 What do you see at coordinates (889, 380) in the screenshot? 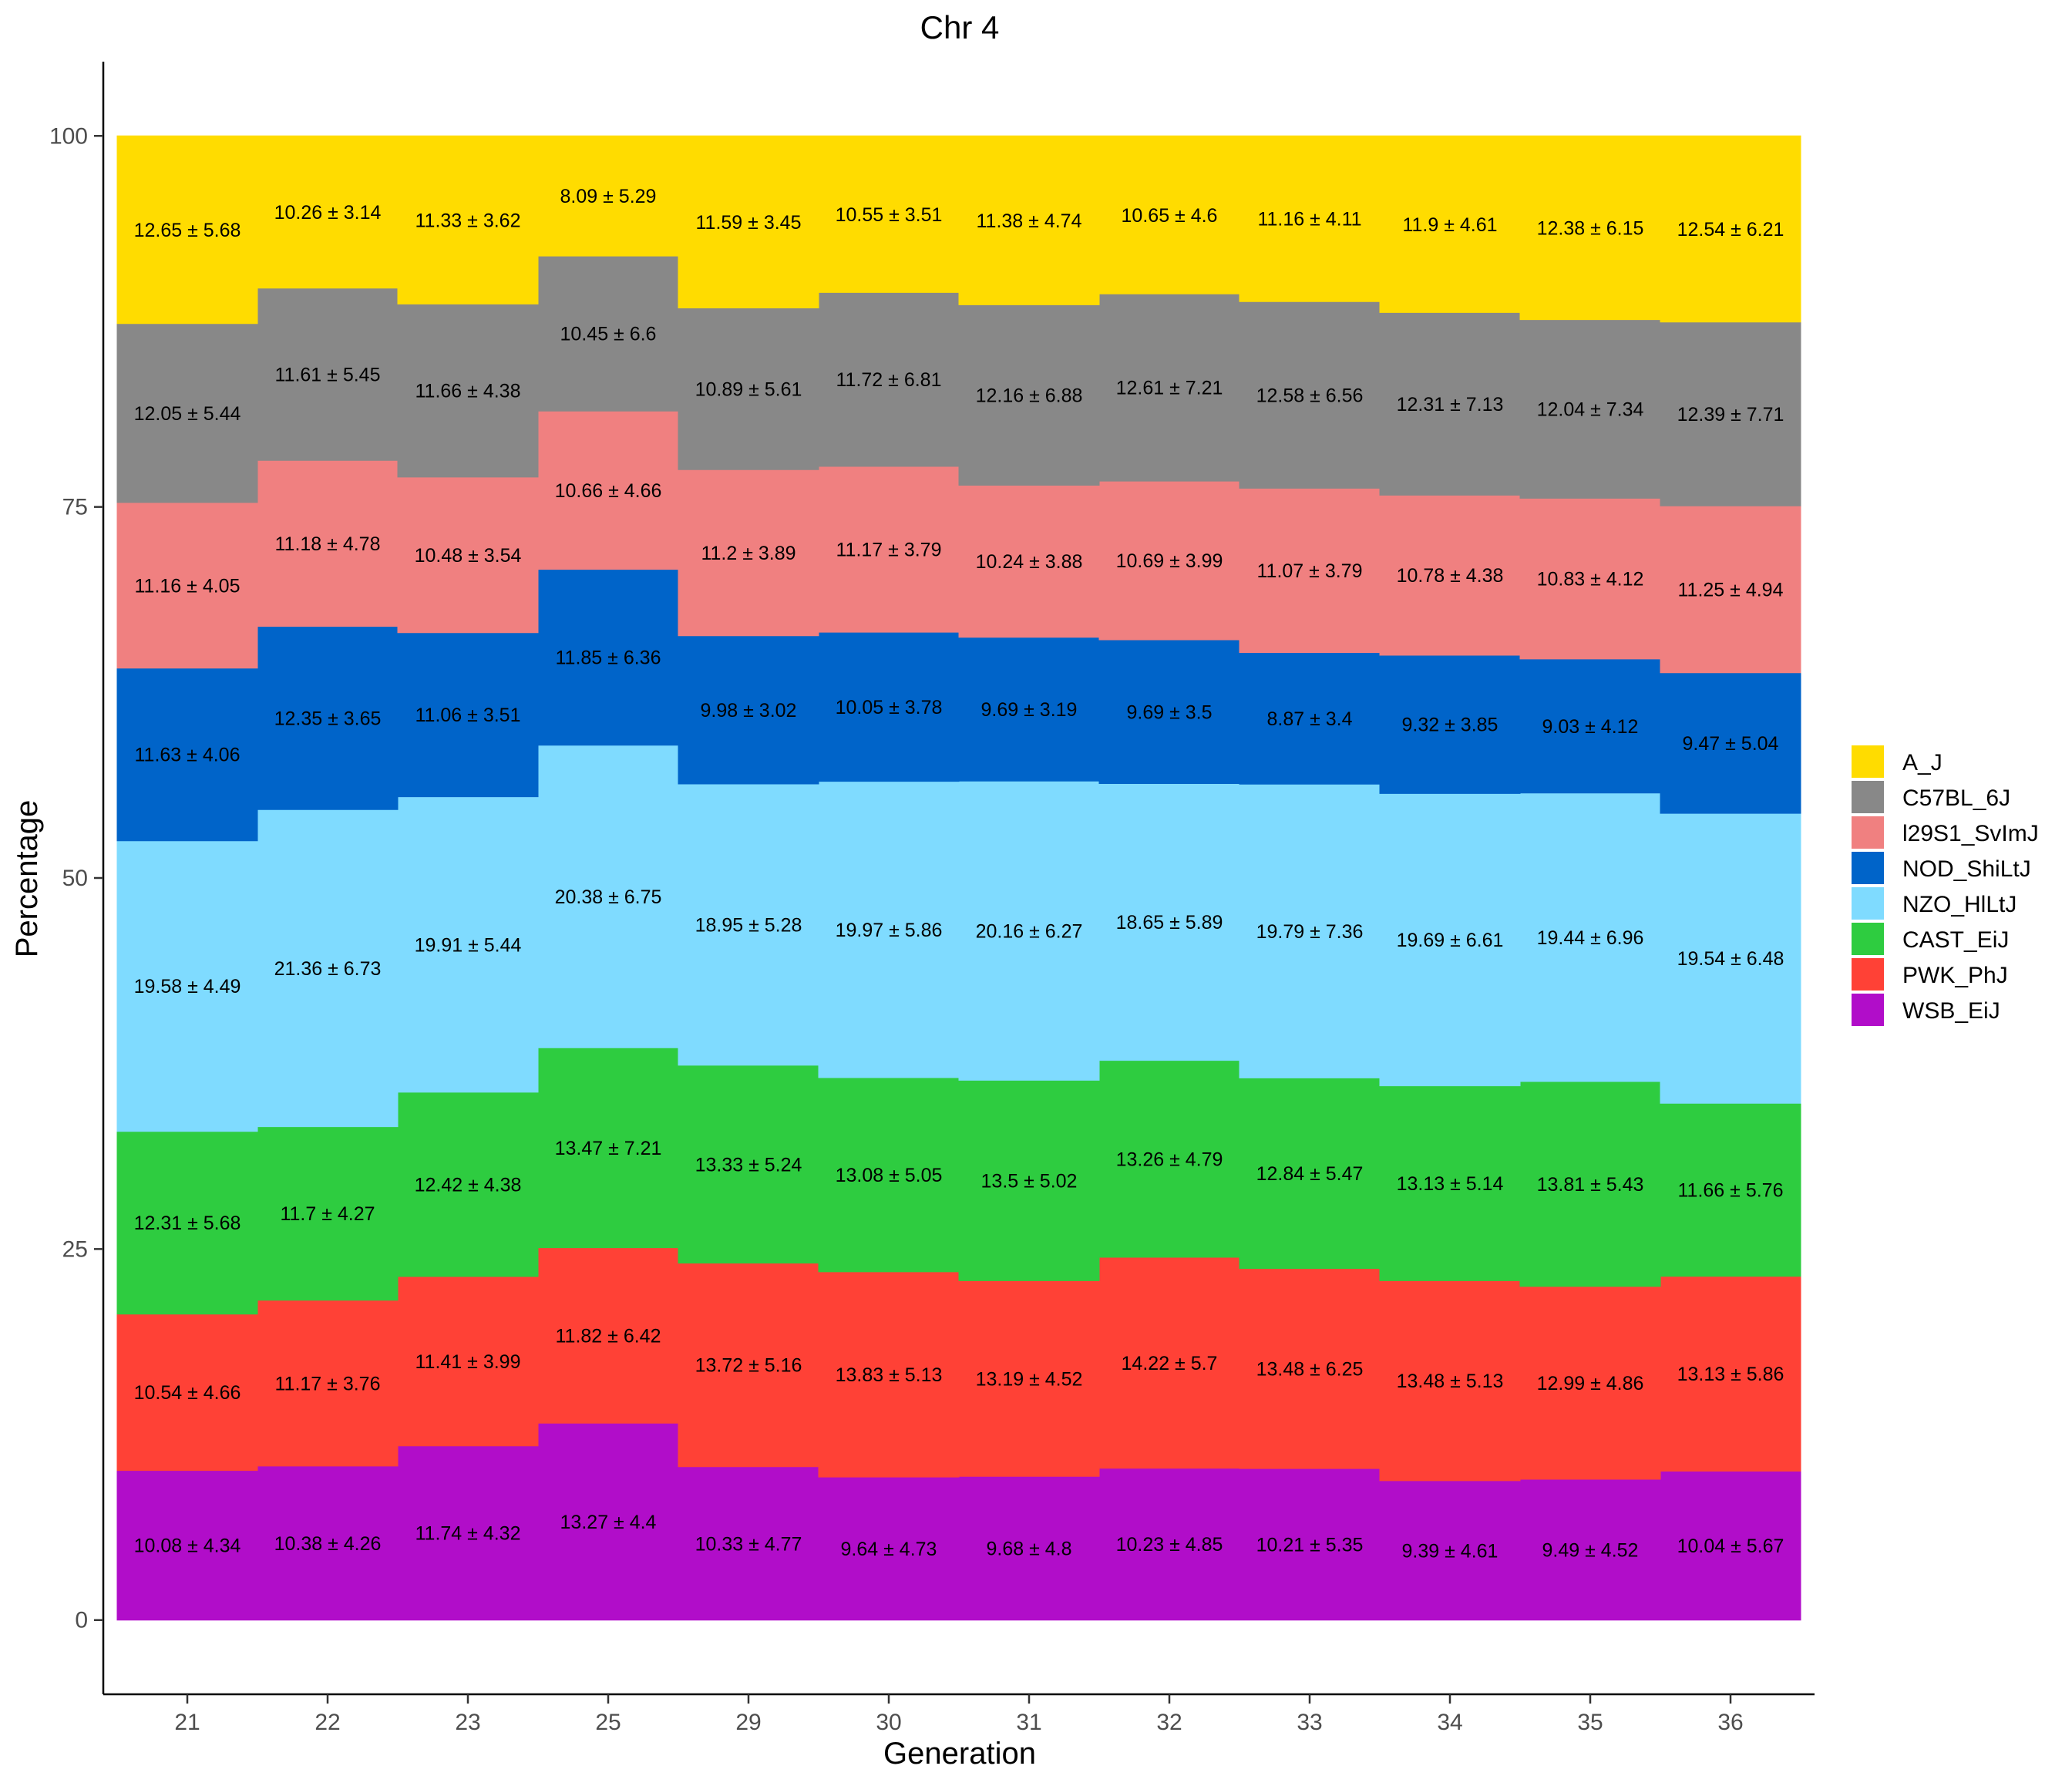
I see `segment-label-C57BL_6J-30: 11.72 ± 6.81` at bounding box center [889, 380].